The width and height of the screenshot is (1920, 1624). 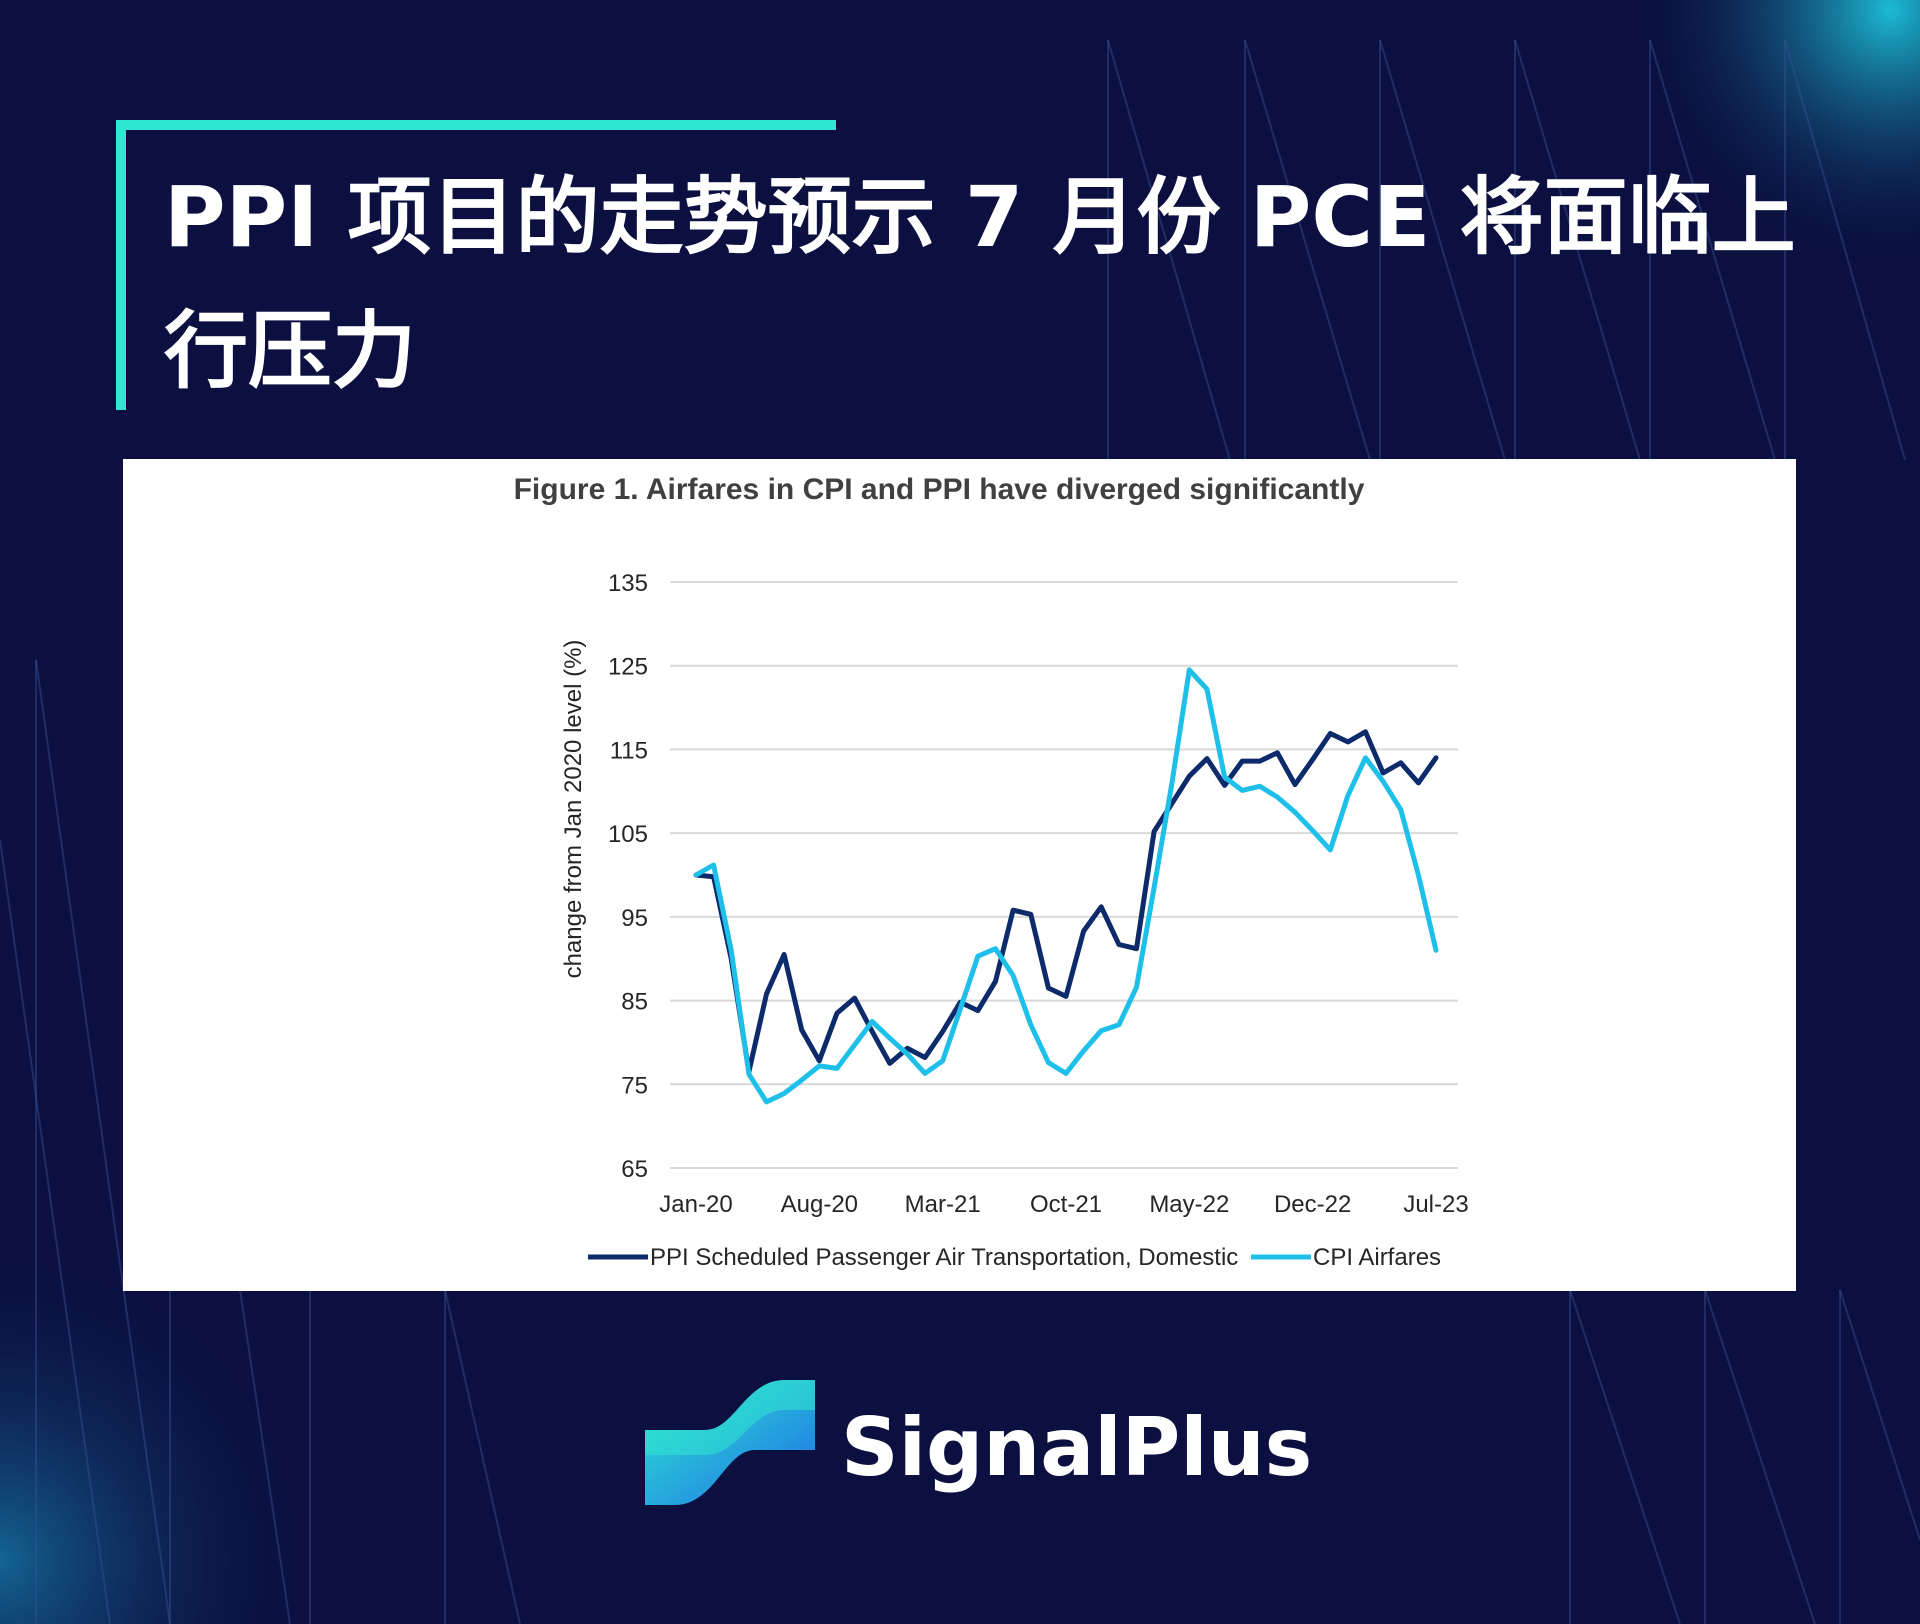 I want to click on brand-name: SignalPlus, so click(x=1077, y=1447).